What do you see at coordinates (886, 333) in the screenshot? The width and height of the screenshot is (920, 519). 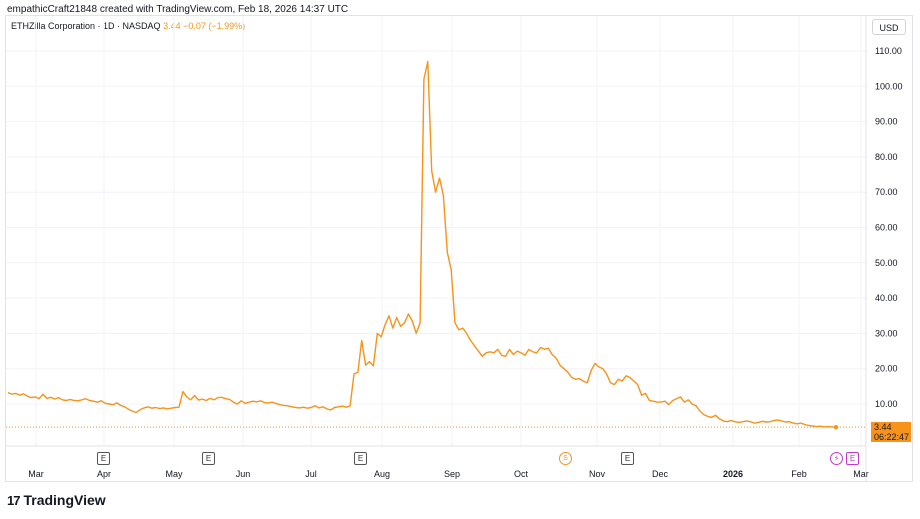 I see `y-tick-label: 30.00` at bounding box center [886, 333].